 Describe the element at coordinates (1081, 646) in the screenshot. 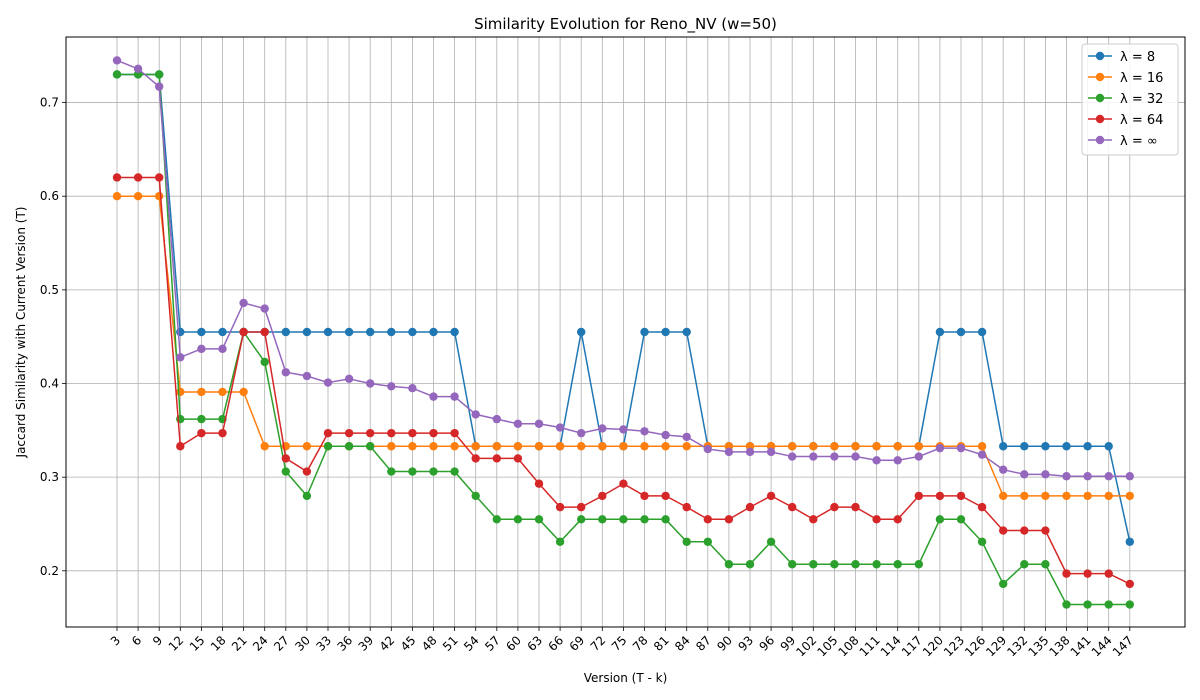

I see `x-tick-label: 141` at that location.